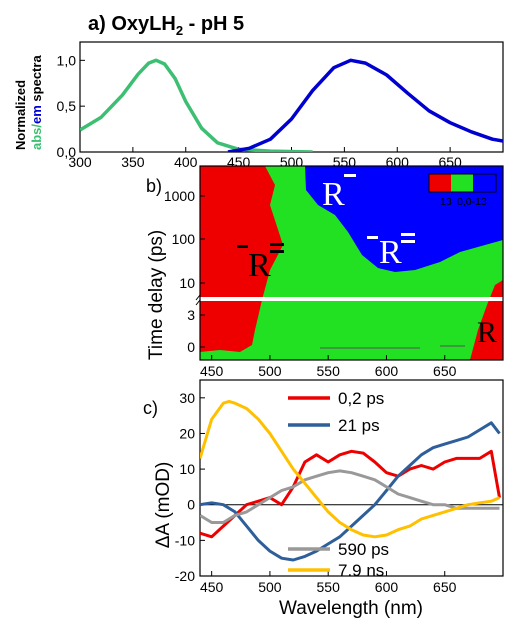 The width and height of the screenshot is (508, 621). I want to click on svg-text: abs/em spectra, so click(36, 102).